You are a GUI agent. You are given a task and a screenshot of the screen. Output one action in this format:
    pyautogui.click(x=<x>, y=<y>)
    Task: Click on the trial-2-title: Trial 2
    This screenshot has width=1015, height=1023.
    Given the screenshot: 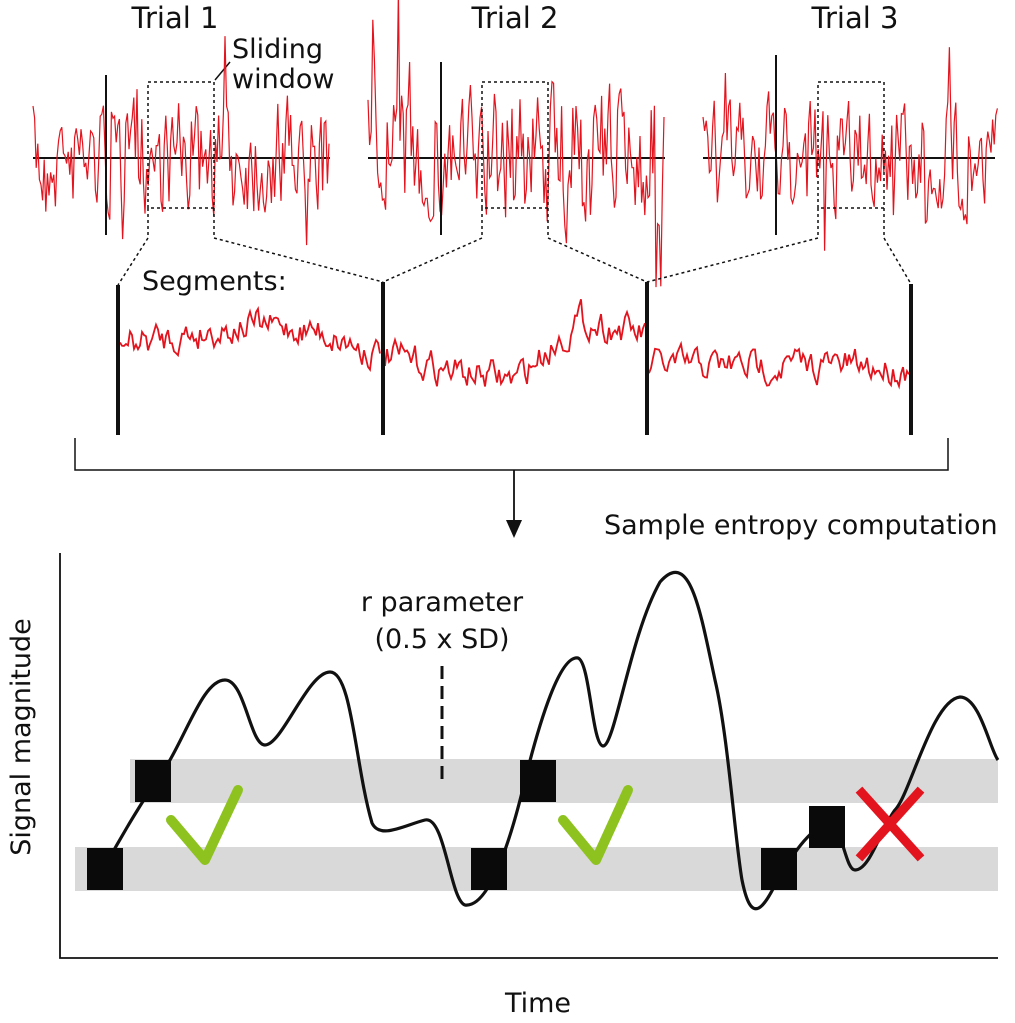 What is the action you would take?
    pyautogui.click(x=515, y=18)
    